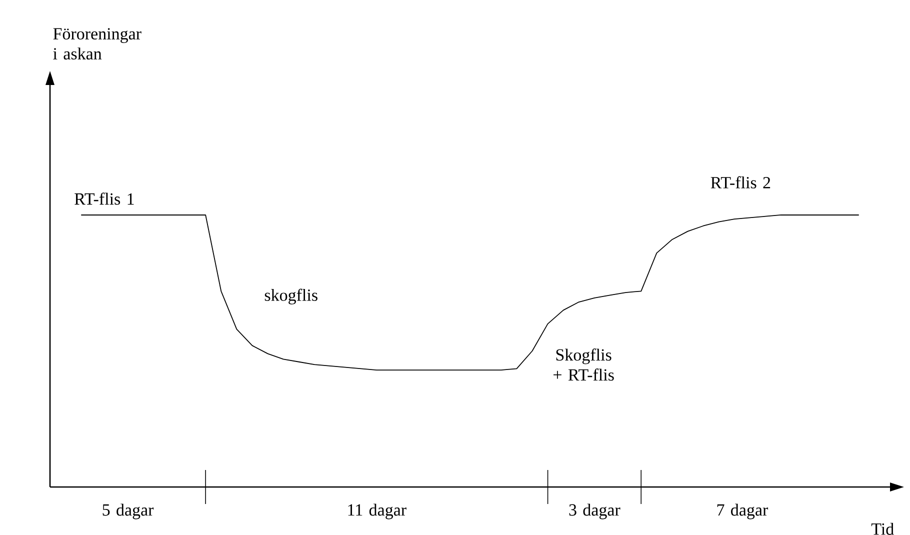 Image resolution: width=910 pixels, height=535 pixels. I want to click on x-axis-title: Tid, so click(882, 528).